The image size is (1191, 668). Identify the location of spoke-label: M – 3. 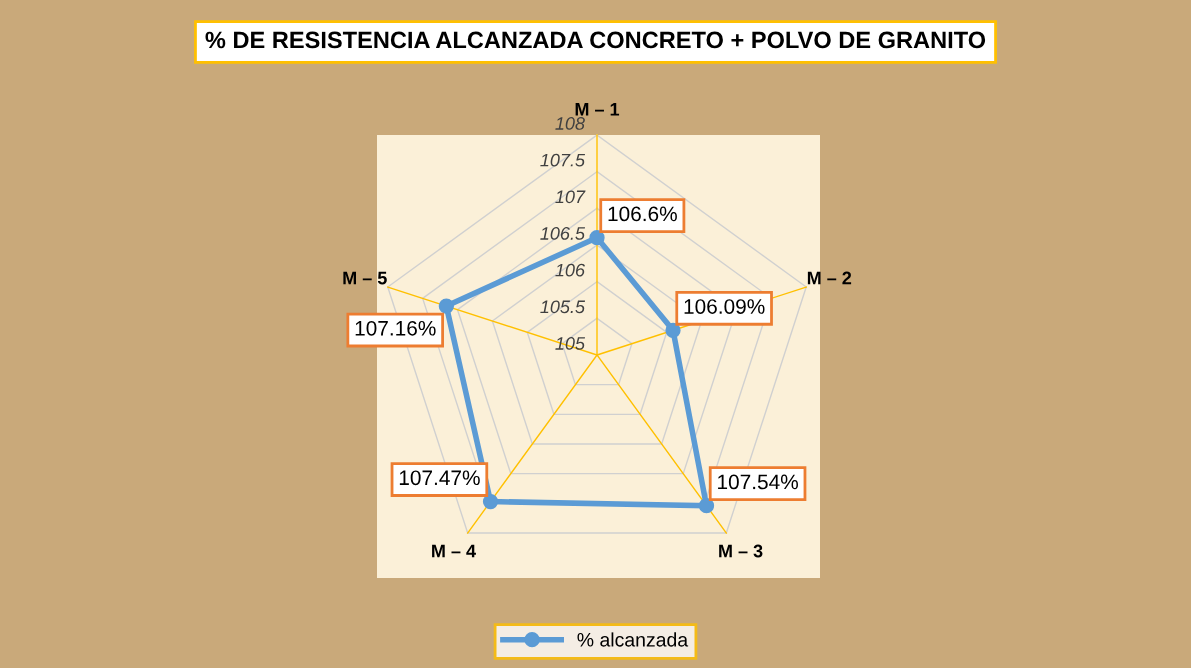
(741, 551).